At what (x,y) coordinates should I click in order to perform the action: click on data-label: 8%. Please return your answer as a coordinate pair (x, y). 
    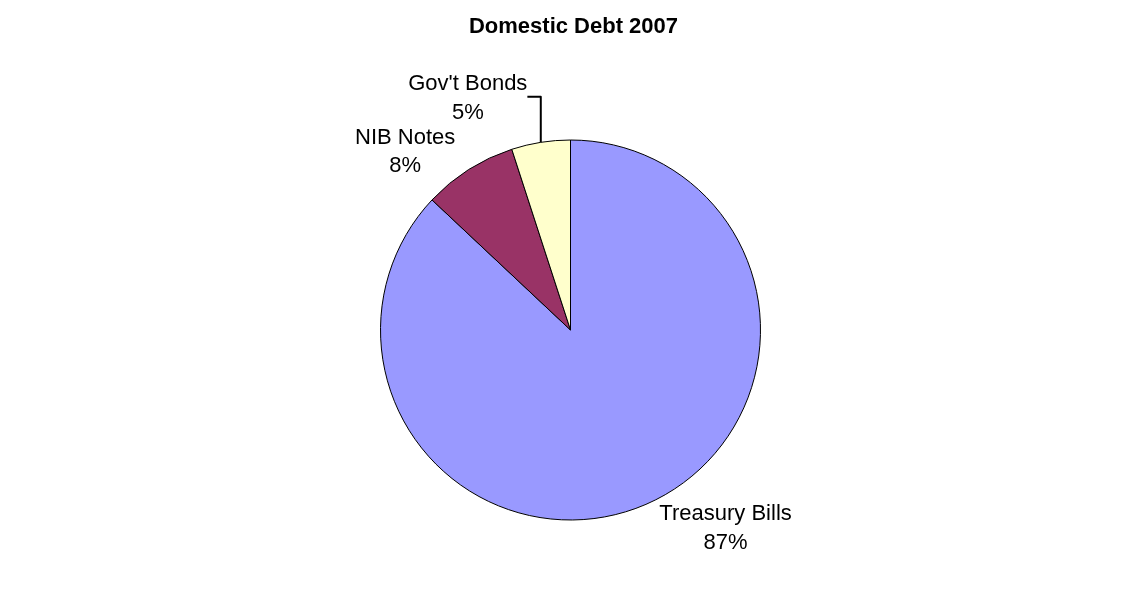
    Looking at the image, I should click on (405, 165).